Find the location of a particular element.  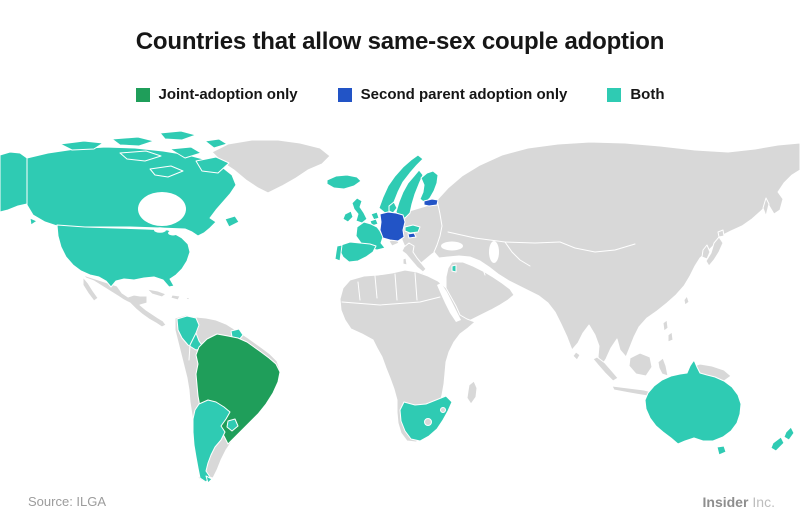

publisher-logo: Insider Inc. is located at coordinates (739, 502).